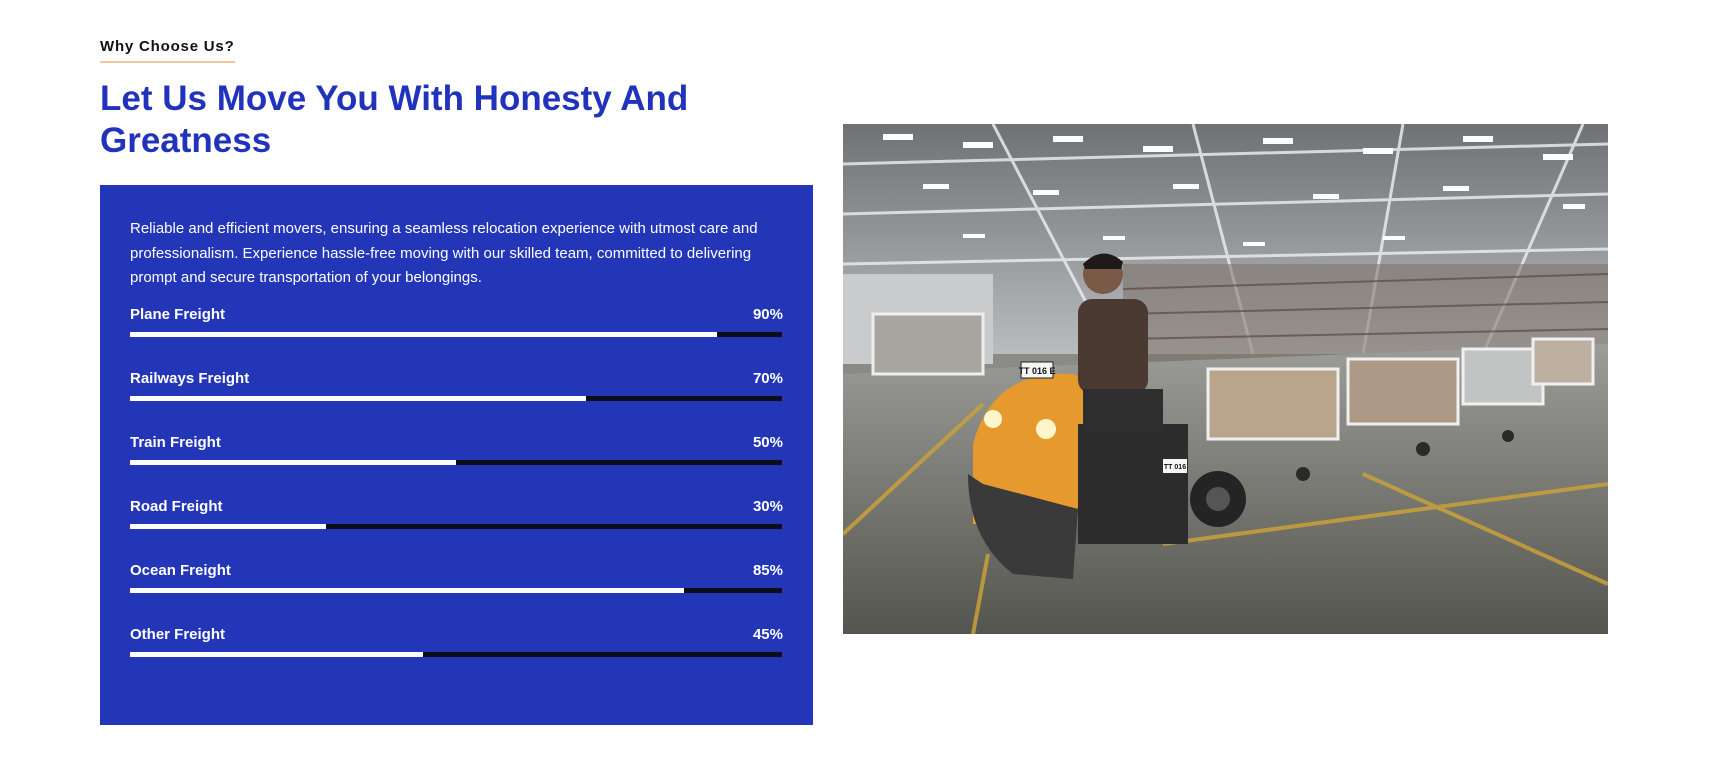 The width and height of the screenshot is (1712, 774). Describe the element at coordinates (767, 506) in the screenshot. I see `skill-percent: 30%` at that location.